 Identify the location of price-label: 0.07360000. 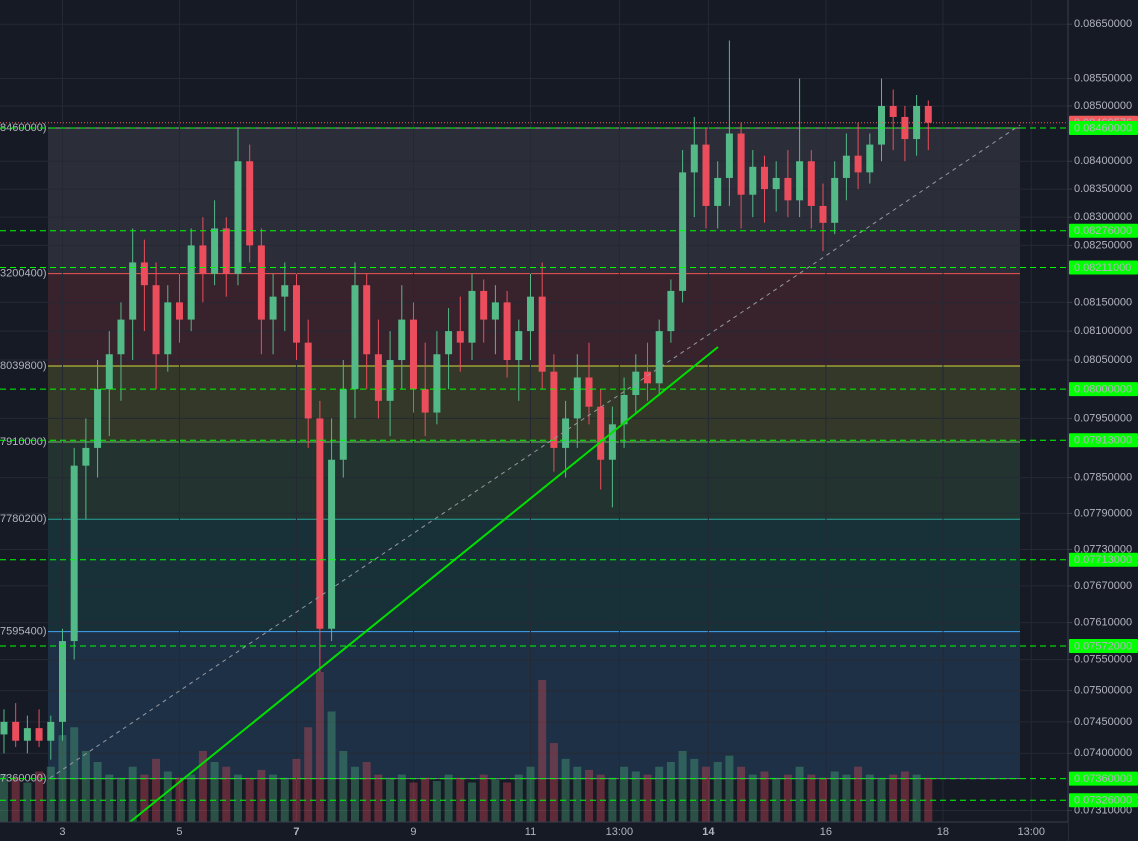
(1103, 779).